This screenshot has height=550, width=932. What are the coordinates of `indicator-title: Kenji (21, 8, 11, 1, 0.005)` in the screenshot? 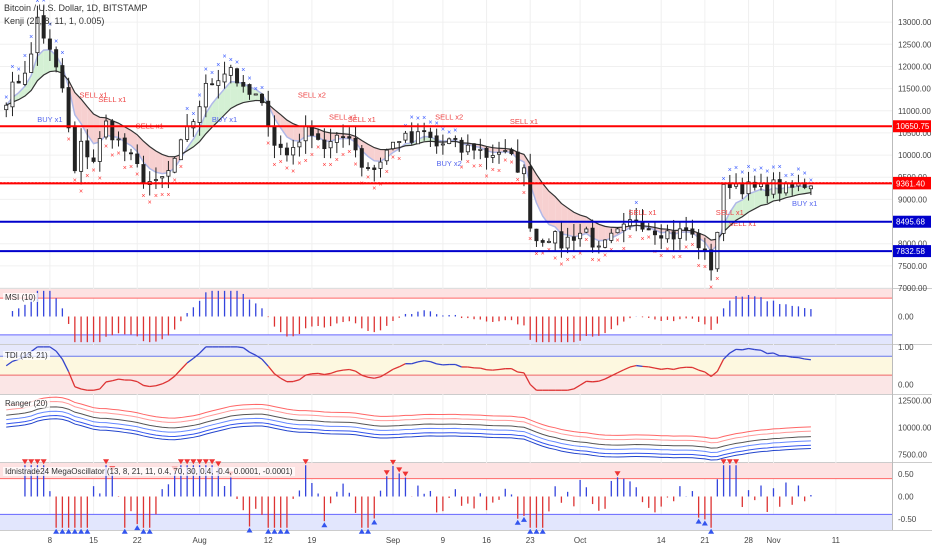 It's located at (54, 21).